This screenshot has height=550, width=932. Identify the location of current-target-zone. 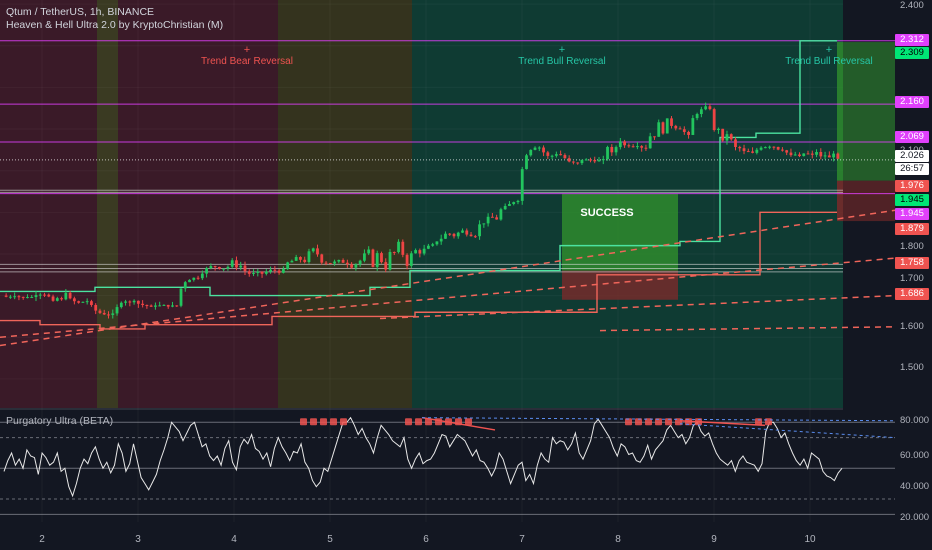
(840, 111).